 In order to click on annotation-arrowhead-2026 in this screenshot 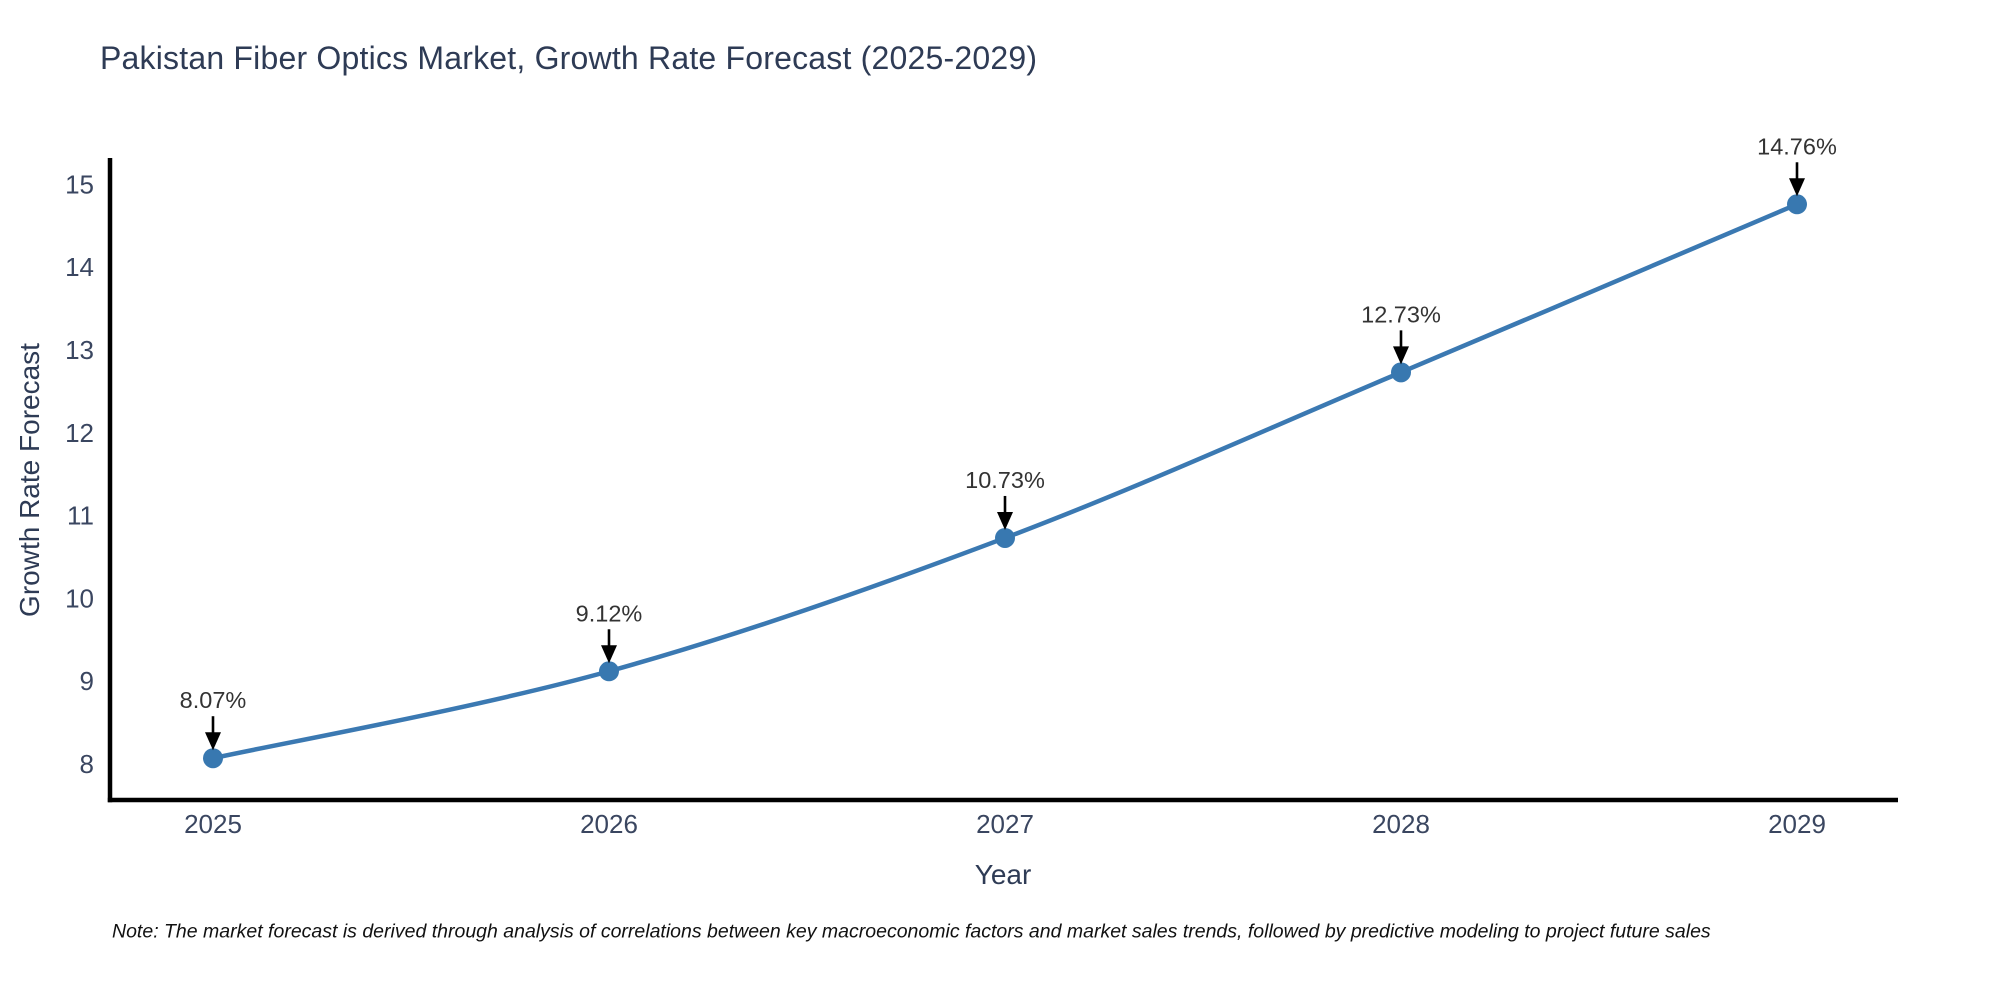, I will do `click(609, 654)`.